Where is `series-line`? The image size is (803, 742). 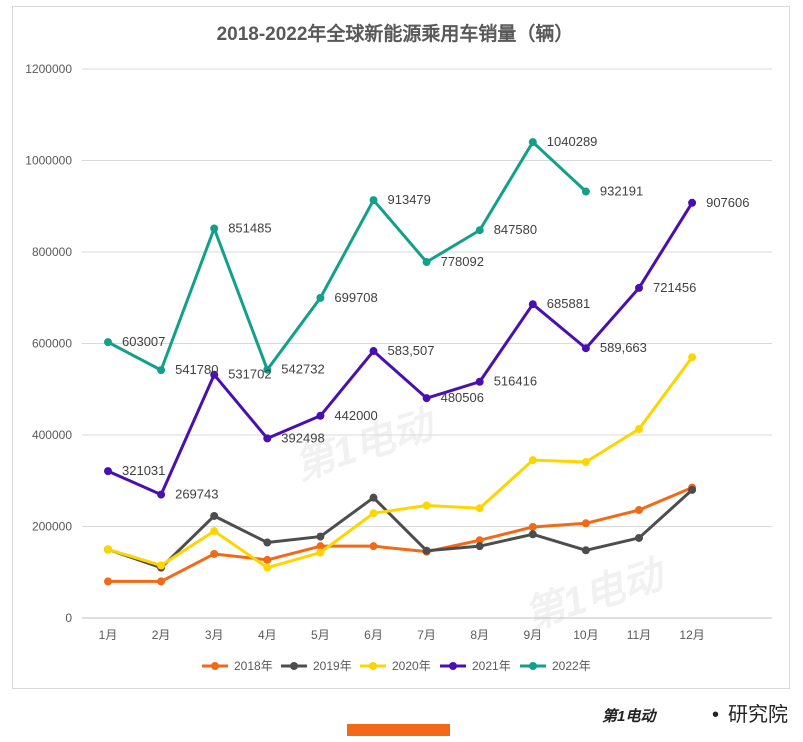 series-line is located at coordinates (400, 529).